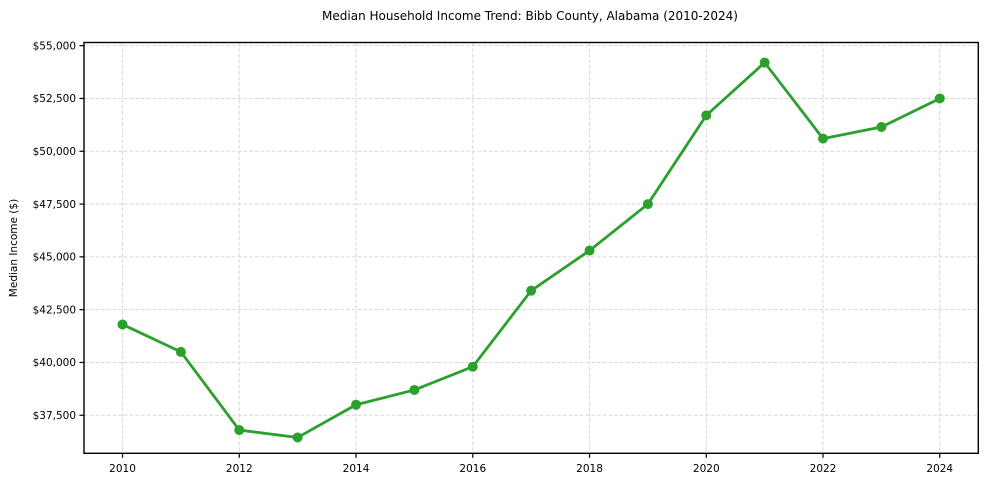 The width and height of the screenshot is (989, 490). I want to click on x-tick-label: 2024, so click(939, 469).